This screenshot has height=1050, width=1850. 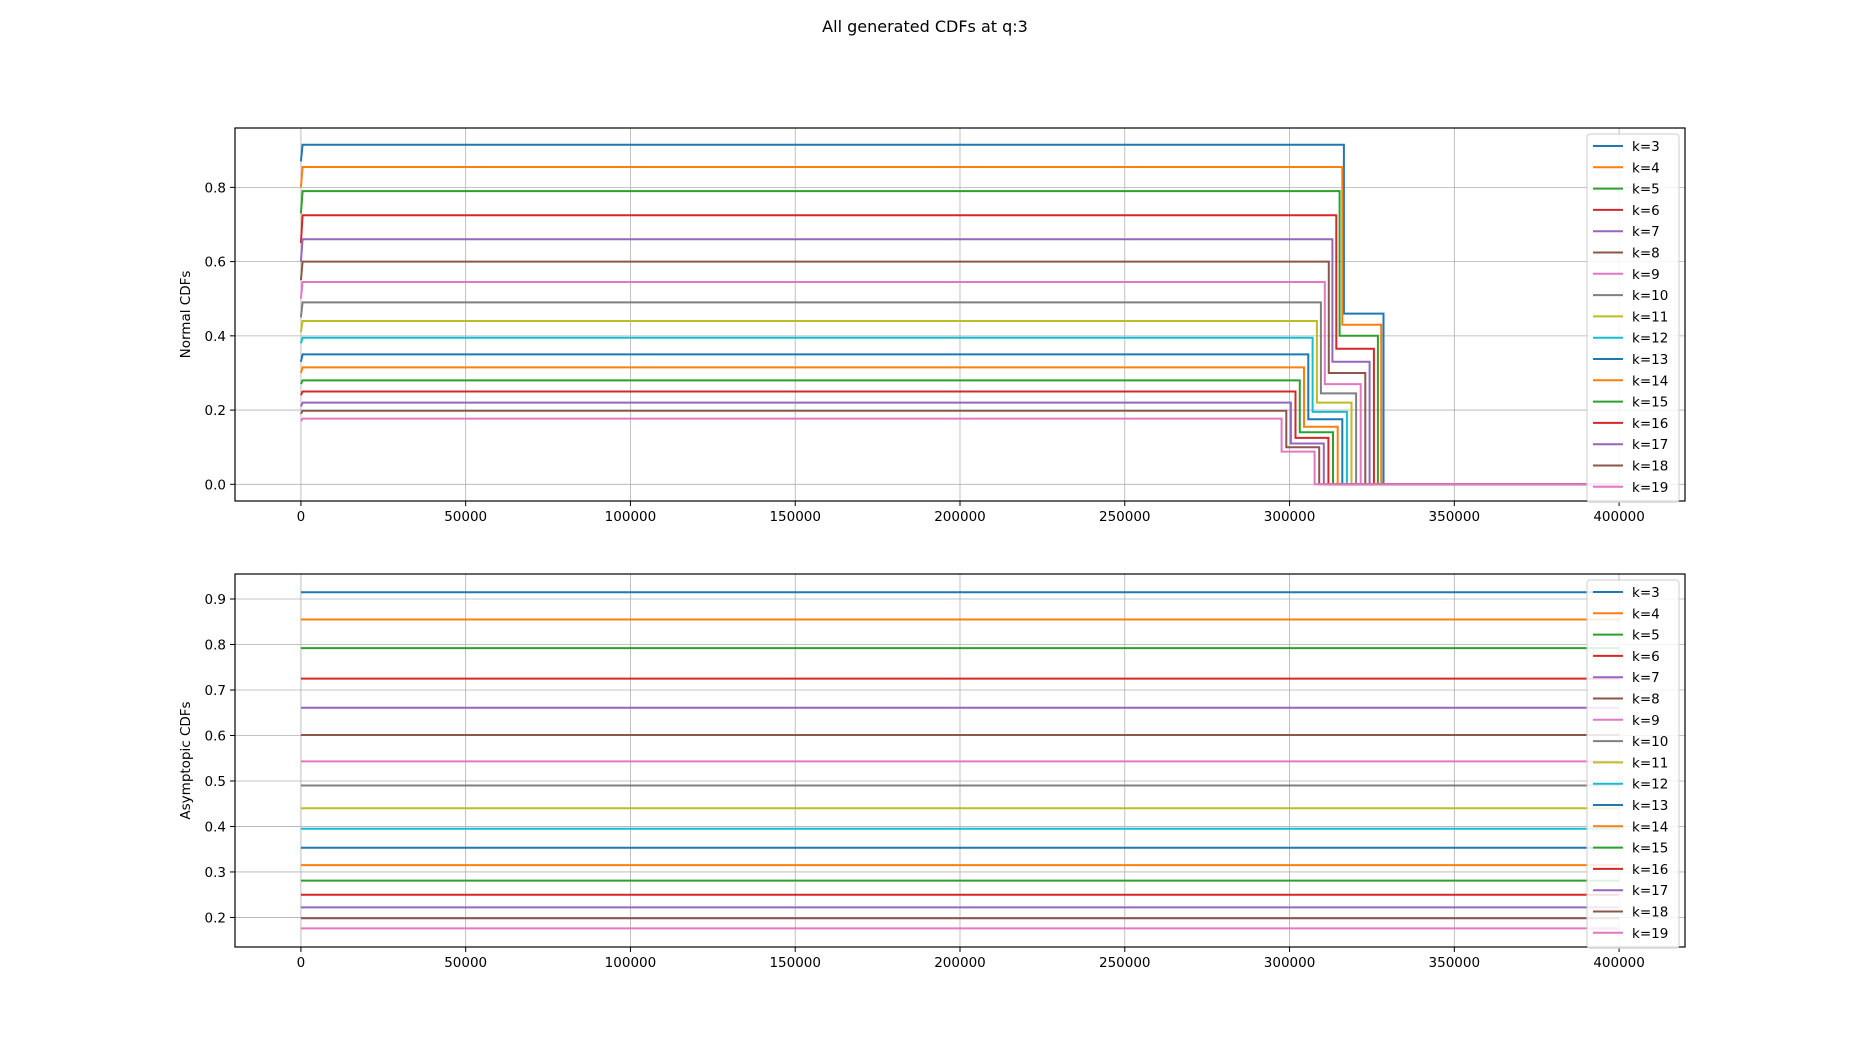 What do you see at coordinates (186, 315) in the screenshot?
I see `y-axis-label: Normal CDFs` at bounding box center [186, 315].